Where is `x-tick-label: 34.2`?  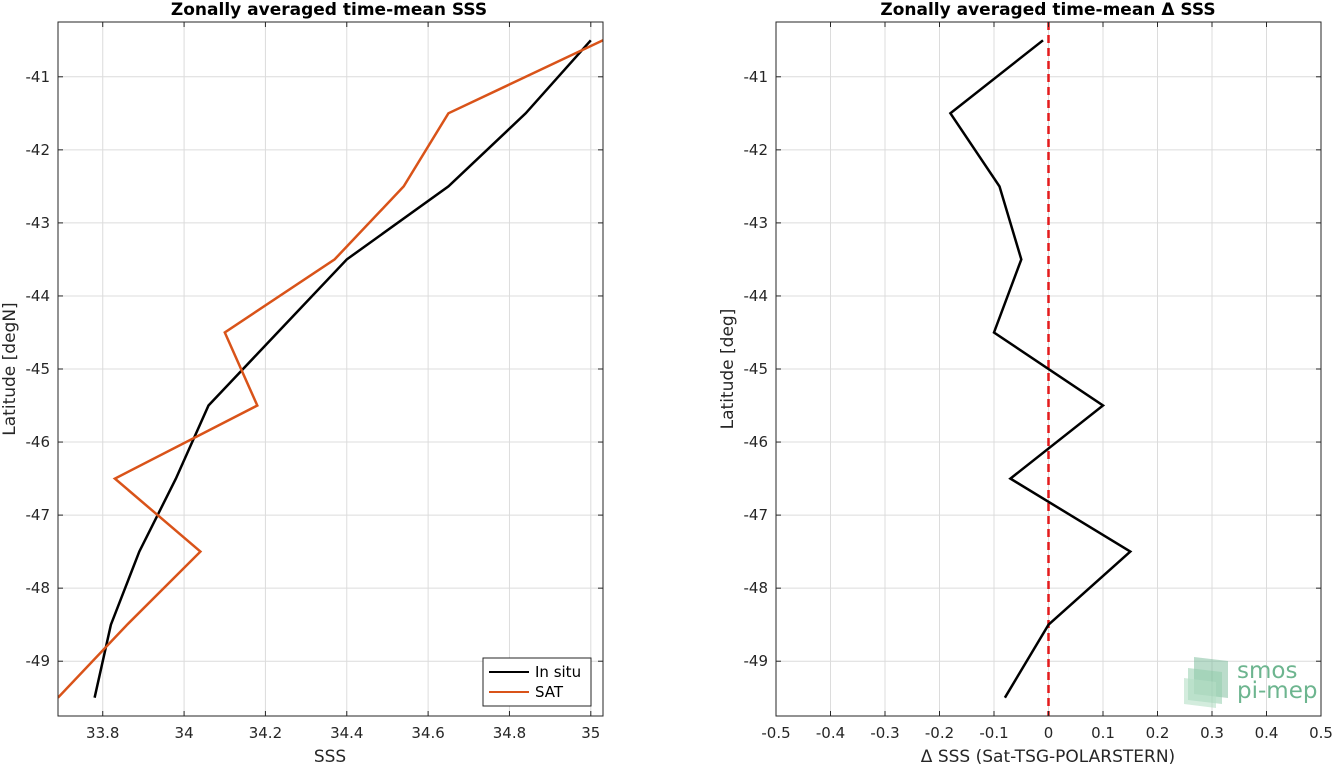 x-tick-label: 34.2 is located at coordinates (265, 733).